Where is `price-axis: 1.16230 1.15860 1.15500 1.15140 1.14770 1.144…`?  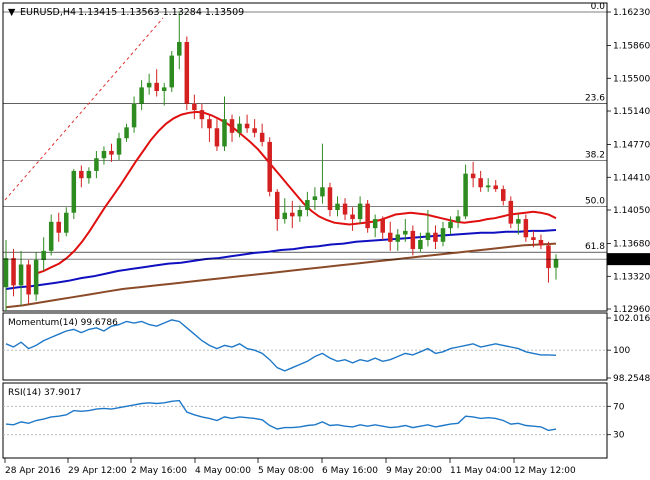 price-axis: 1.16230 1.15860 1.15500 1.15140 1.14770 1.144… is located at coordinates (628, 161).